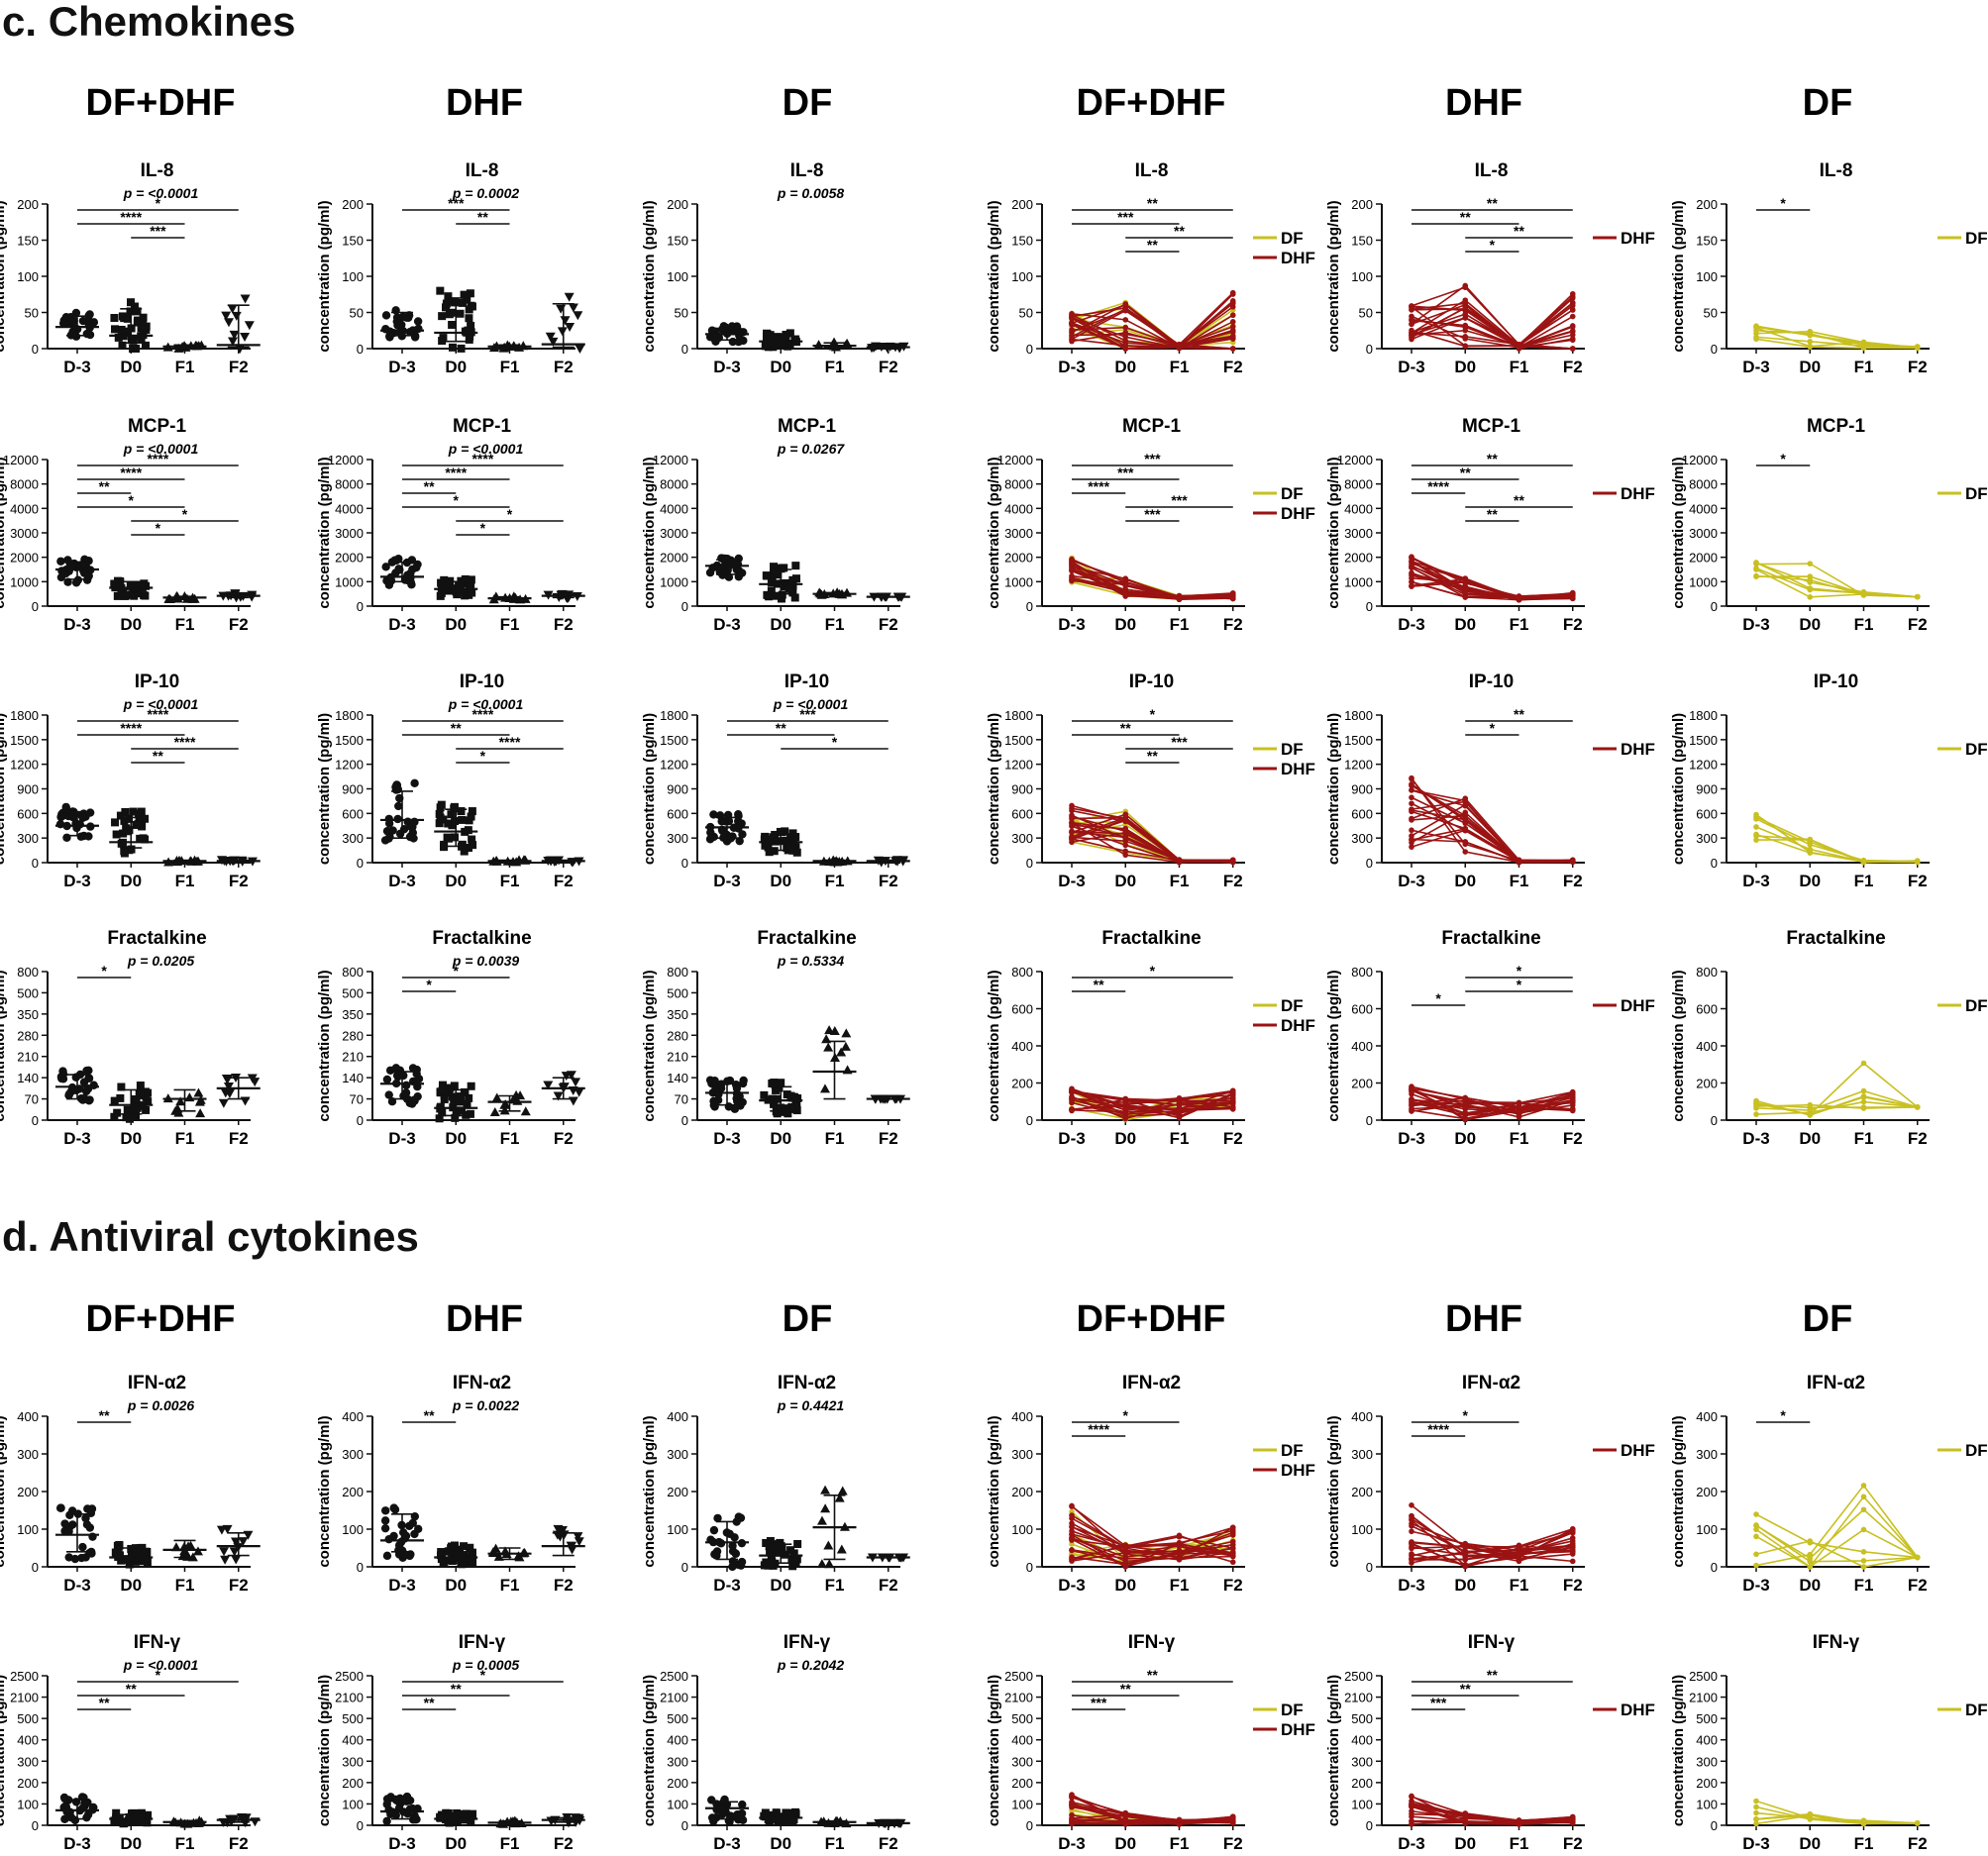 Image resolution: width=1988 pixels, height=1856 pixels. What do you see at coordinates (1369, 606) in the screenshot?
I see `y-tick-label: 0` at bounding box center [1369, 606].